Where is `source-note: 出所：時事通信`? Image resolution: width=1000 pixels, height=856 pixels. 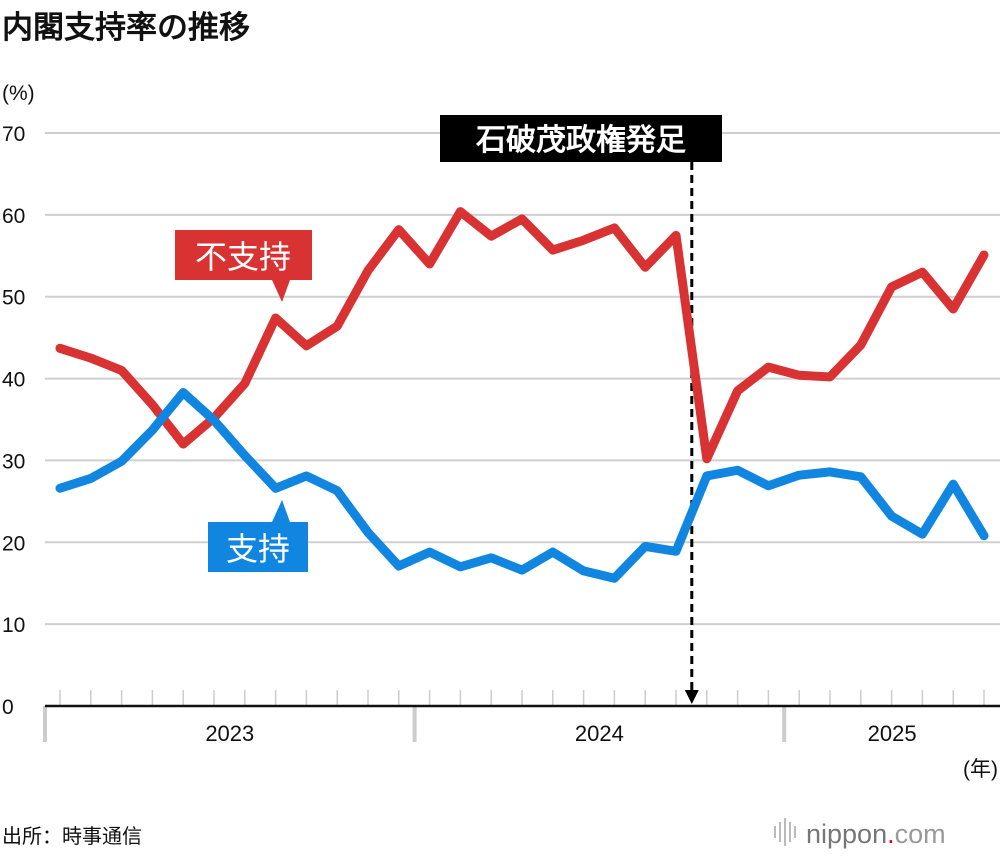
source-note: 出所：時事通信 is located at coordinates (72, 836).